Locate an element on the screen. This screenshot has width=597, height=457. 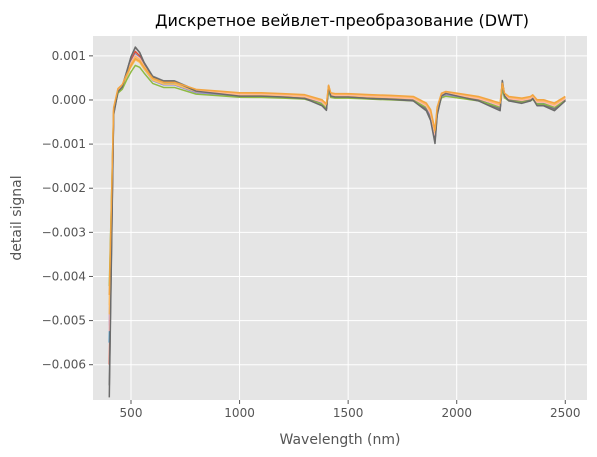
x-tick-label: 2000 is located at coordinates (456, 413).